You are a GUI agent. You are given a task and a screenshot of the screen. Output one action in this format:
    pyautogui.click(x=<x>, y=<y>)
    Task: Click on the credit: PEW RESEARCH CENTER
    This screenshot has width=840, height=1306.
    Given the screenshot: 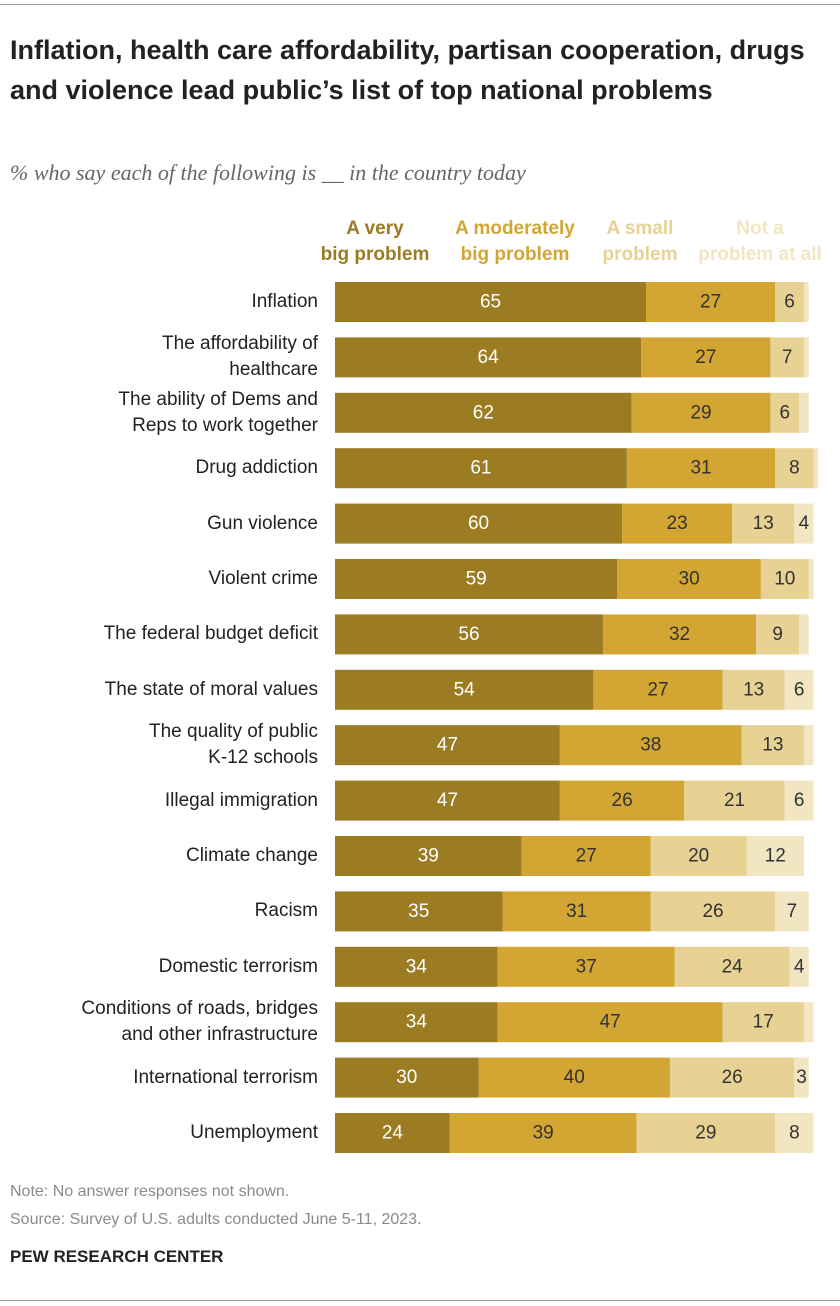 What is the action you would take?
    pyautogui.click(x=117, y=1256)
    